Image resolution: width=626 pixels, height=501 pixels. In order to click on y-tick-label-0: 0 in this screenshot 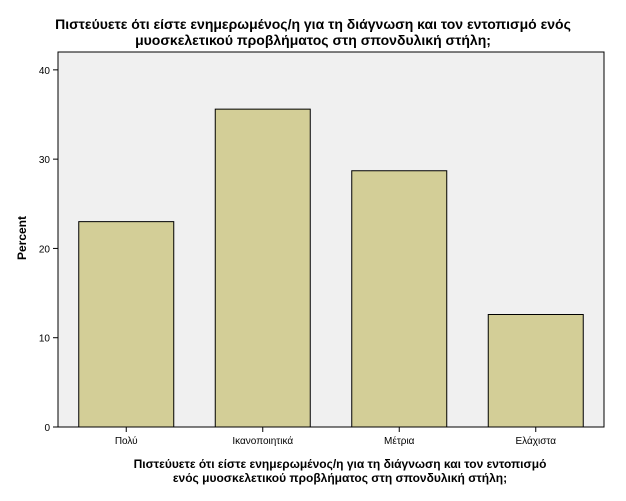, I will do `click(47, 428)`.